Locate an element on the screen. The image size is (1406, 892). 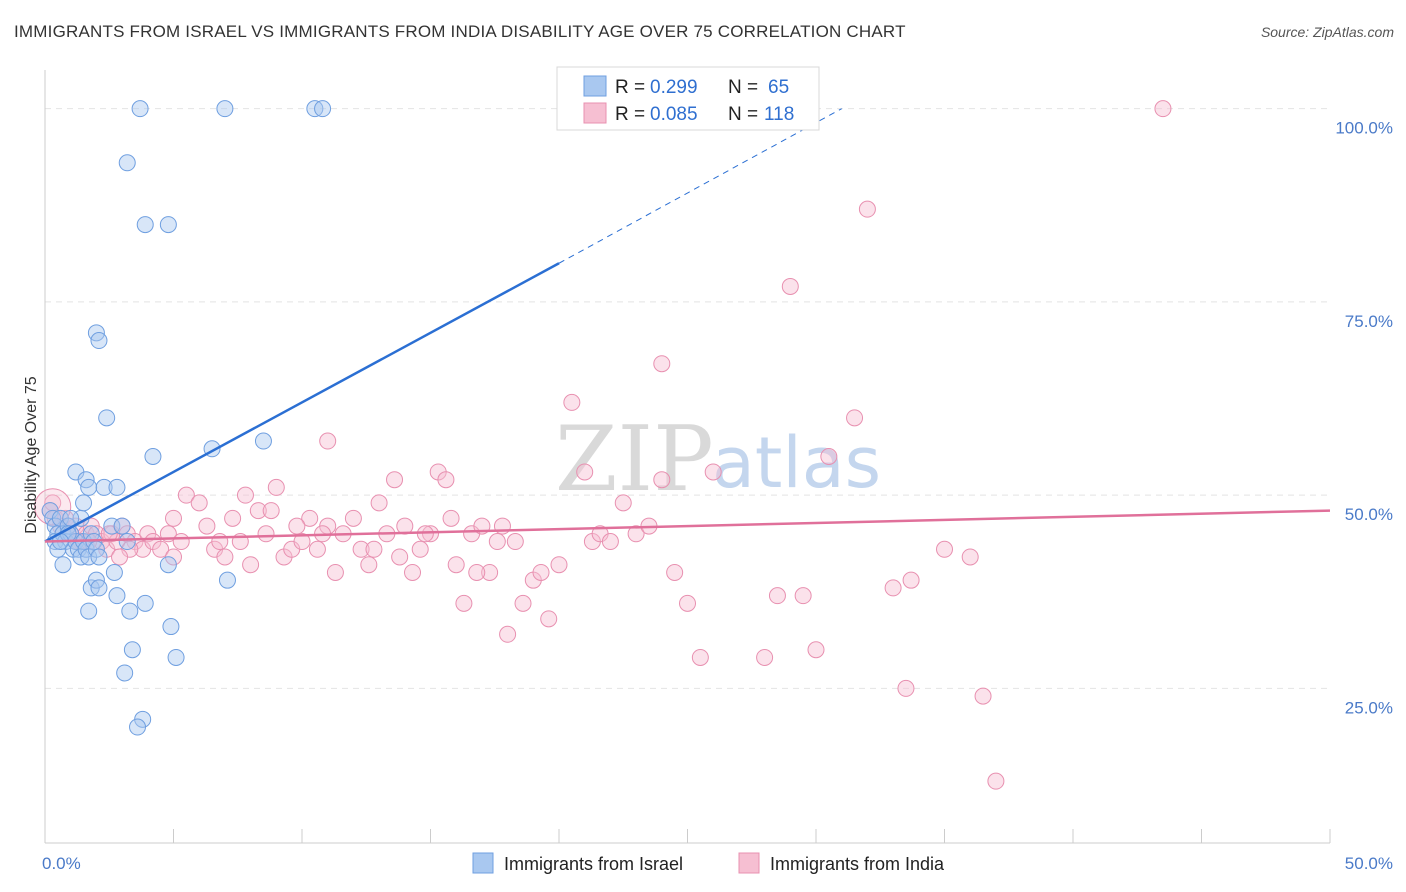
y-tick-label: 75.0% is located at coordinates (1369, 321).